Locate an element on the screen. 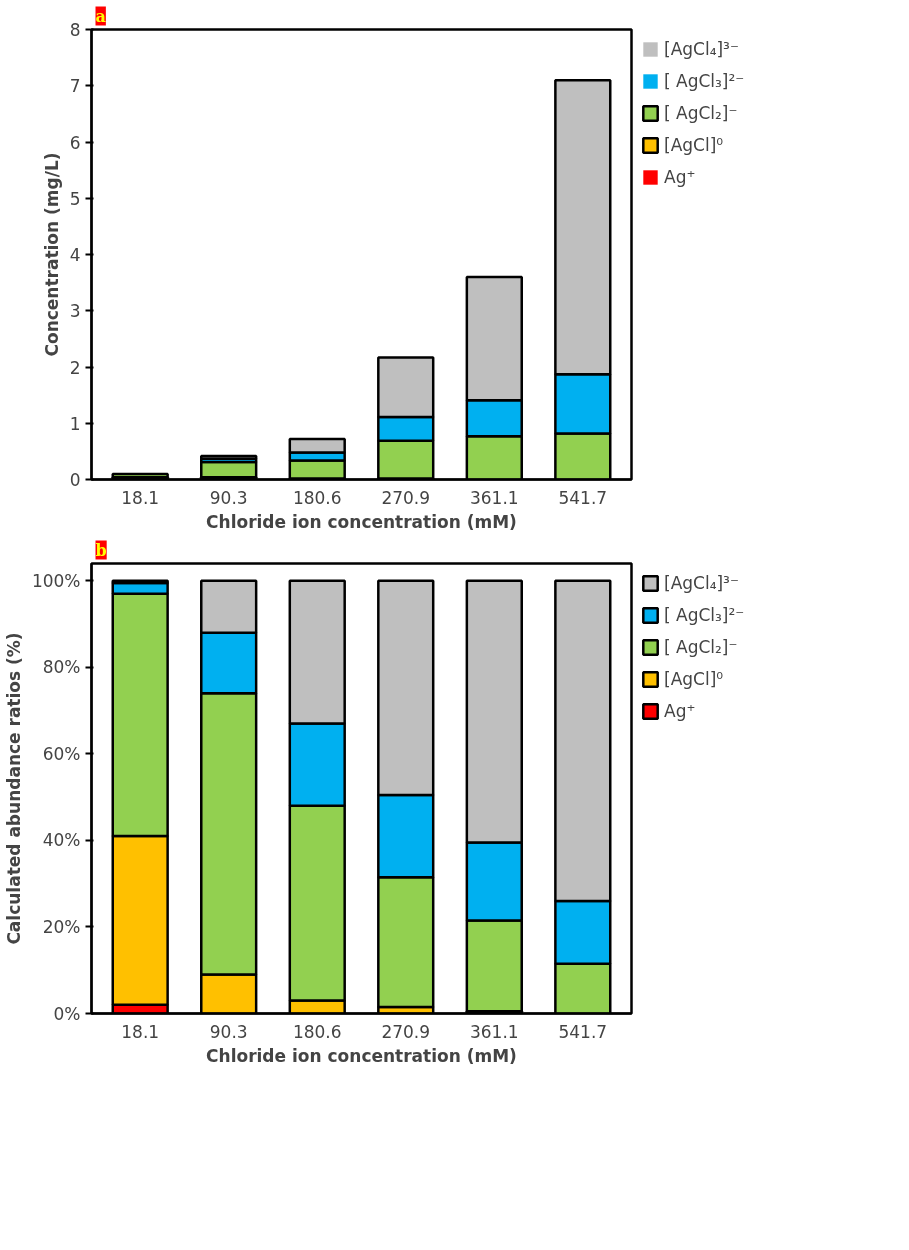 The width and height of the screenshot is (909, 1250). y-tick-label: 4 is located at coordinates (75, 255).